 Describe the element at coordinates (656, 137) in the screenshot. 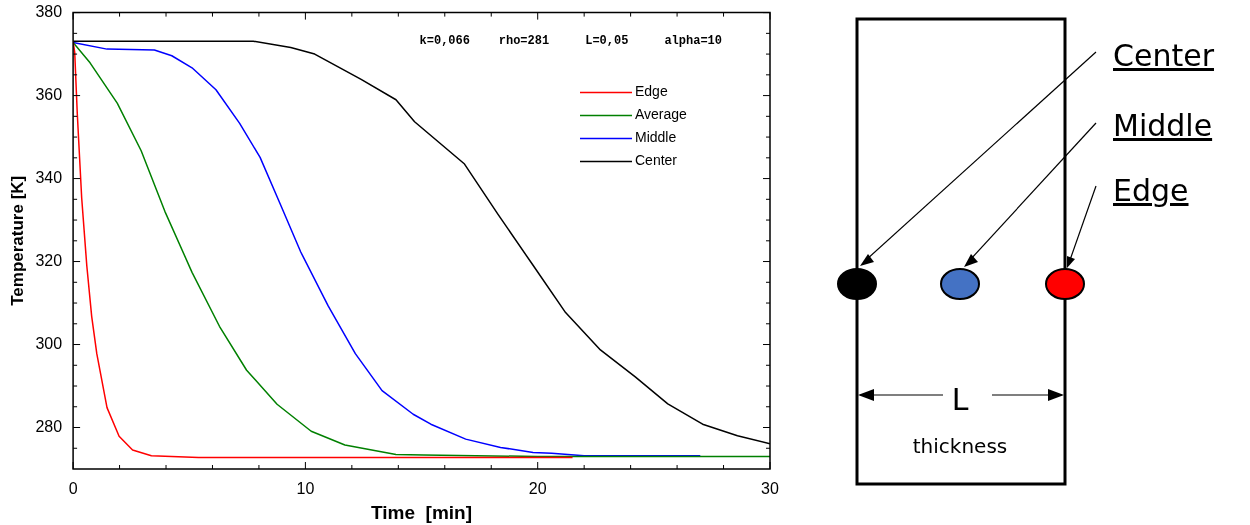

I see `legend-label: Middle` at that location.